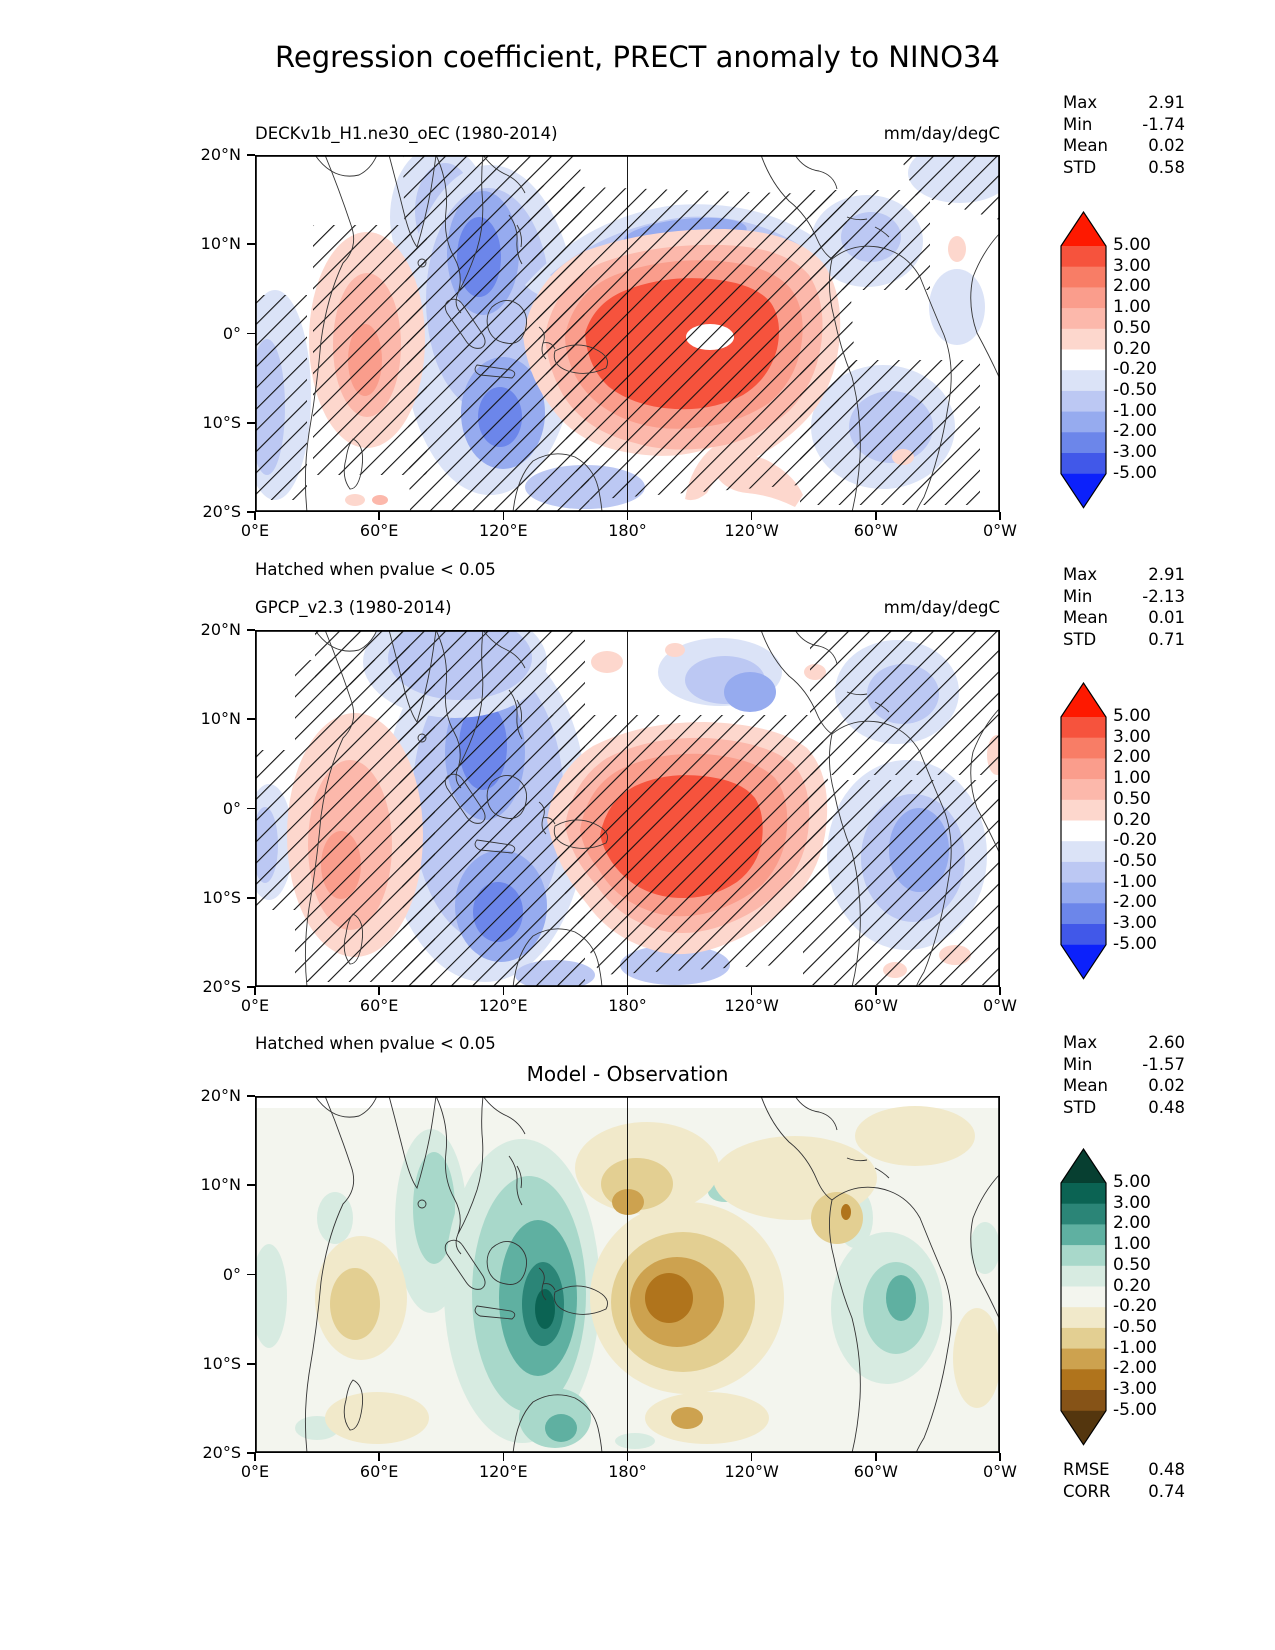  I want to click on panel-title-model: DECKv1b_H1.ne30_oEC (1980-2014), so click(406, 133).